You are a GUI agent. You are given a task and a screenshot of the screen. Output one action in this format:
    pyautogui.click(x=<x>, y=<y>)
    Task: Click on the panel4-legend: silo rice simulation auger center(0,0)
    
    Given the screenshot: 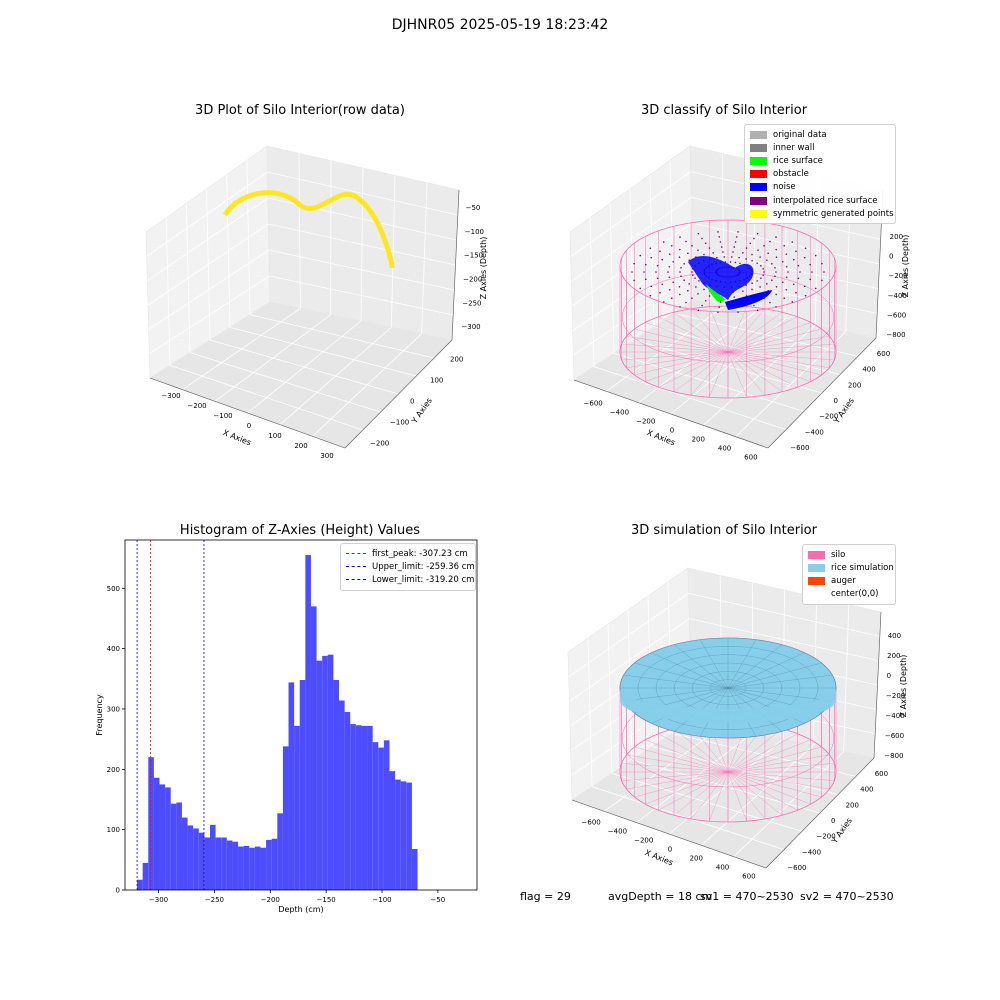 What is the action you would take?
    pyautogui.click(x=849, y=574)
    